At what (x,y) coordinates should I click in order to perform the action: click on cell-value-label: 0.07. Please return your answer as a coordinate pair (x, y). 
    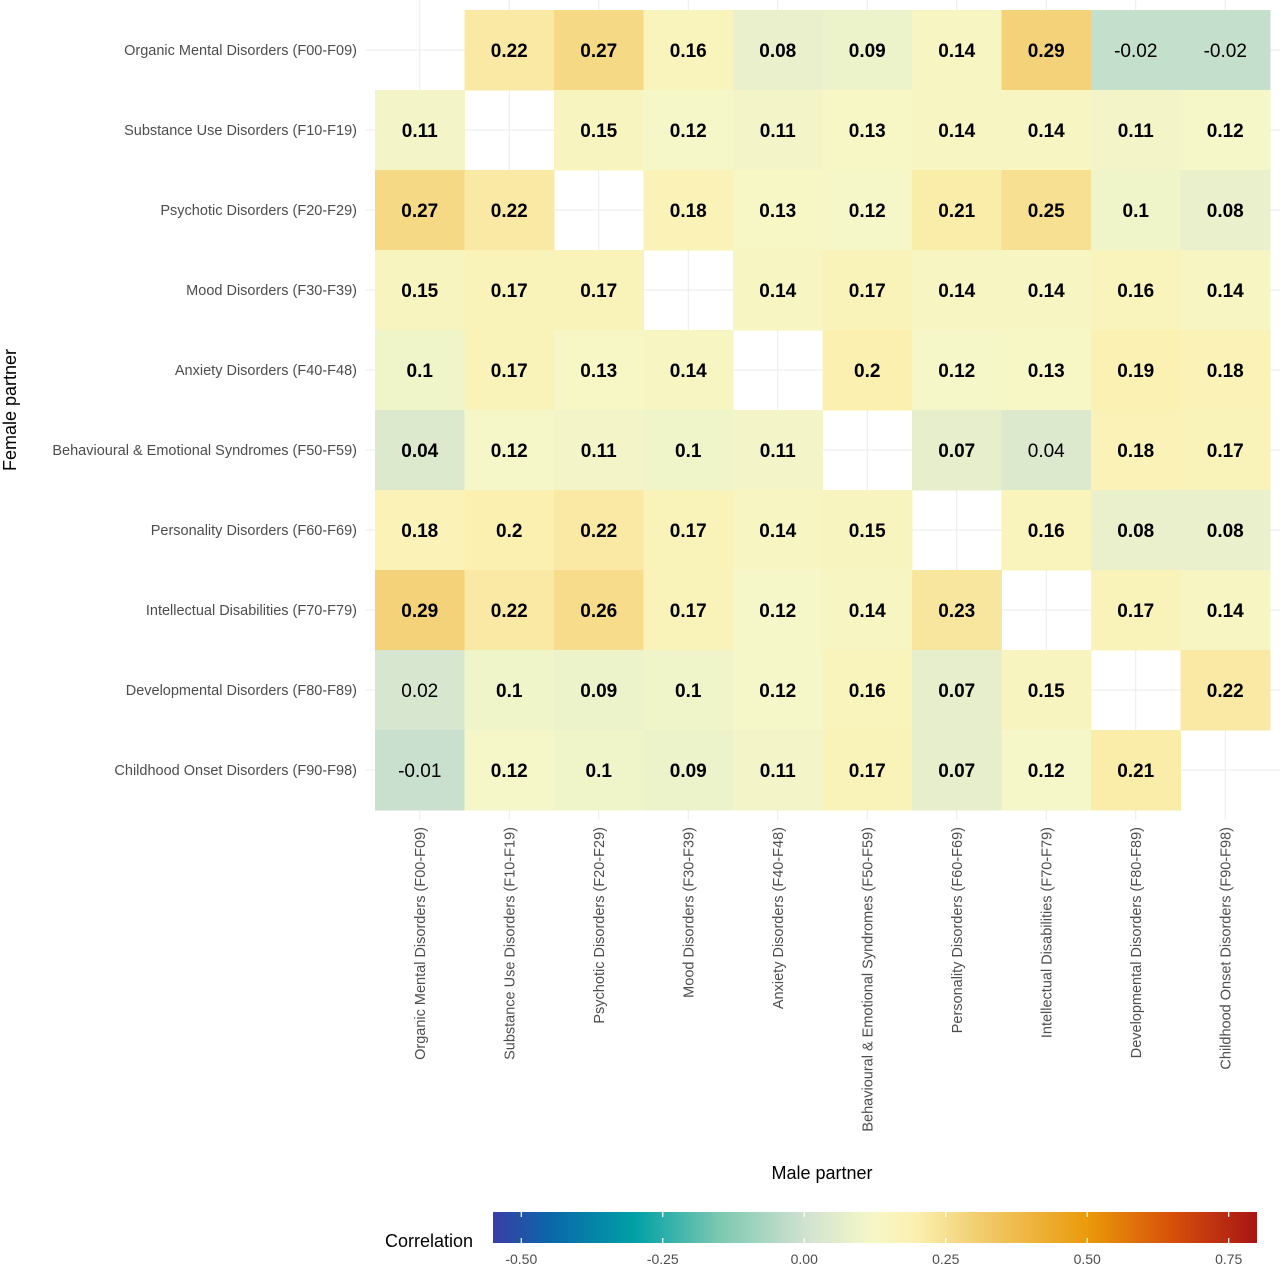
    Looking at the image, I should click on (956, 771).